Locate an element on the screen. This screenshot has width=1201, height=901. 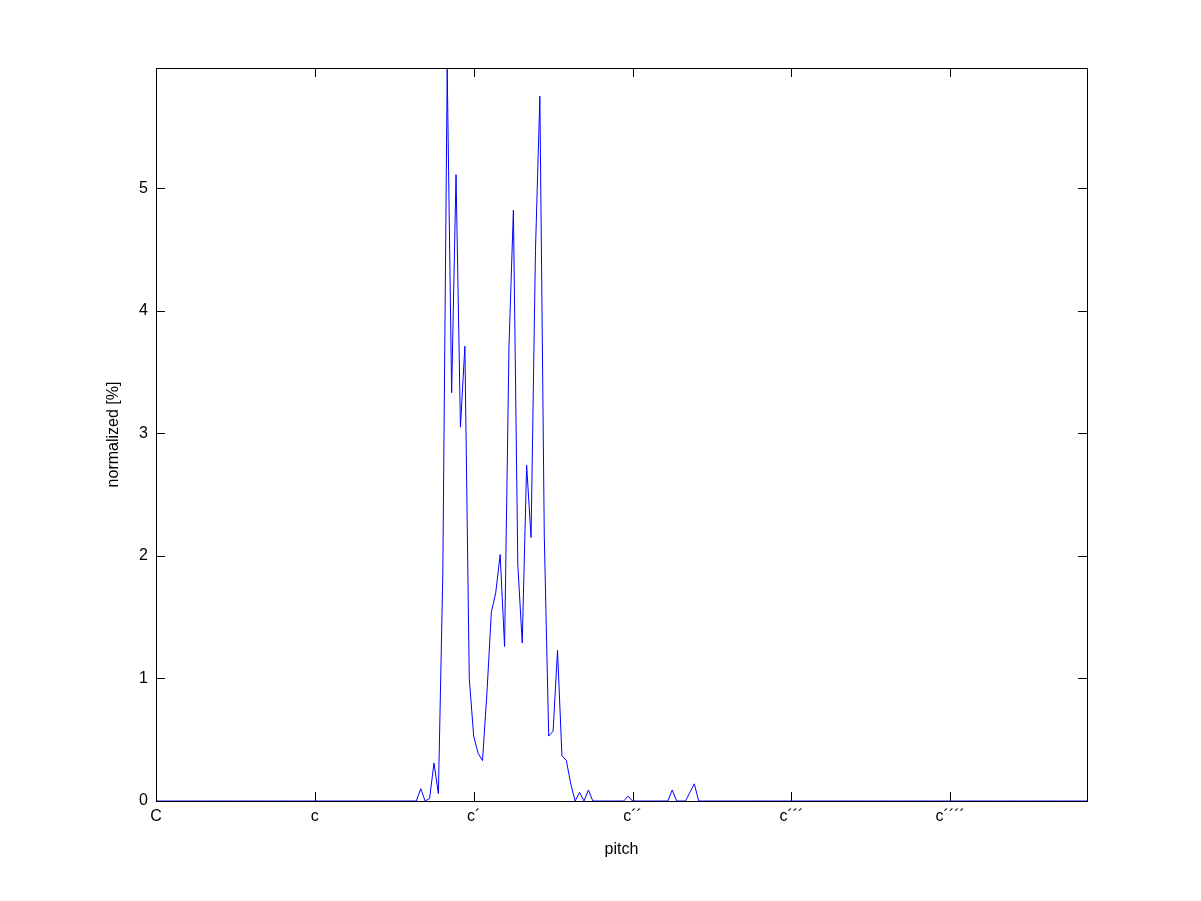
y-axis-title: normalized [%] is located at coordinates (113, 434).